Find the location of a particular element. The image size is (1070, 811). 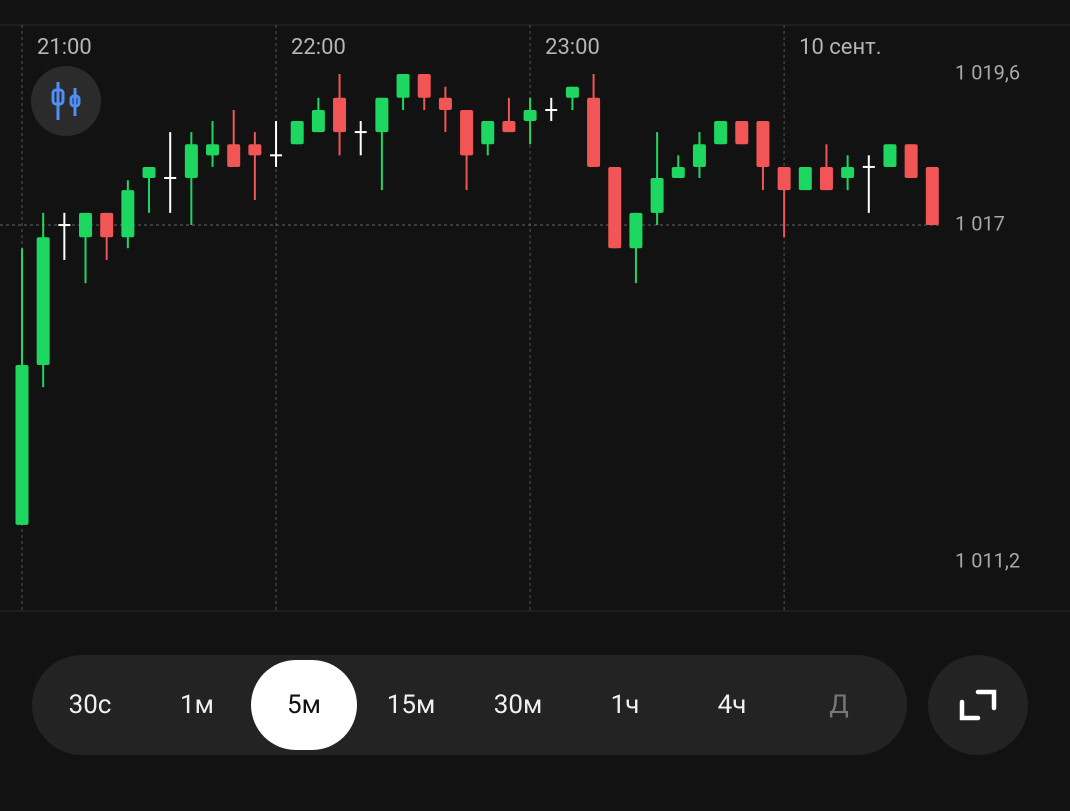

timeframe-label: 1ч is located at coordinates (625, 705).